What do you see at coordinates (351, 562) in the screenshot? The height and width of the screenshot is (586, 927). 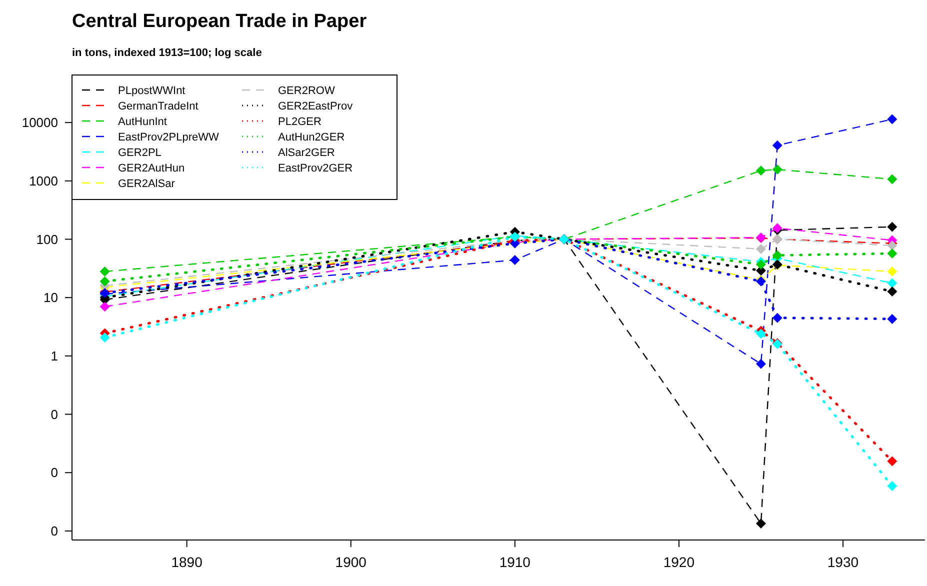 I see `x-tick-label: 1900` at bounding box center [351, 562].